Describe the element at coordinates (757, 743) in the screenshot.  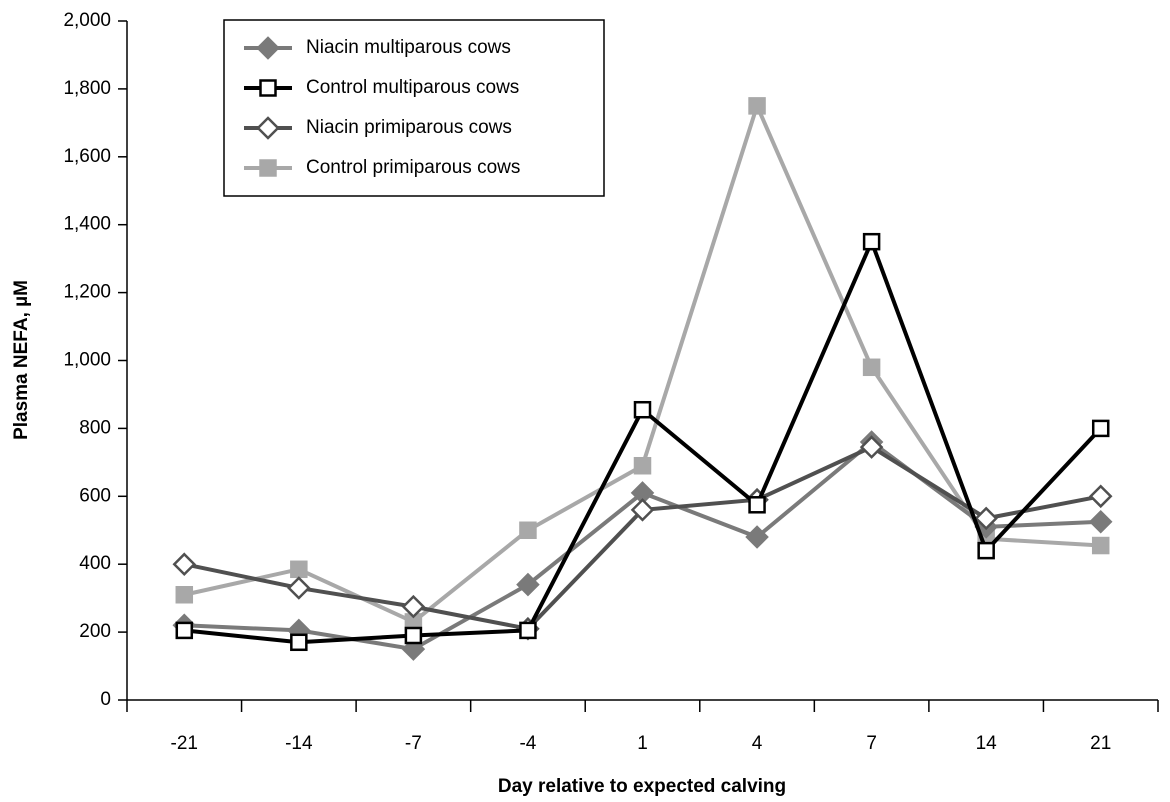
I see `x-tick-label: 4` at that location.